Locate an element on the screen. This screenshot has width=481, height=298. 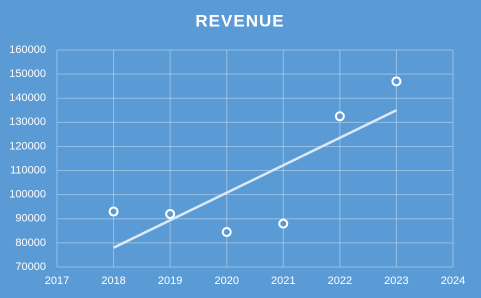
chart-title: REVENUE is located at coordinates (239, 20).